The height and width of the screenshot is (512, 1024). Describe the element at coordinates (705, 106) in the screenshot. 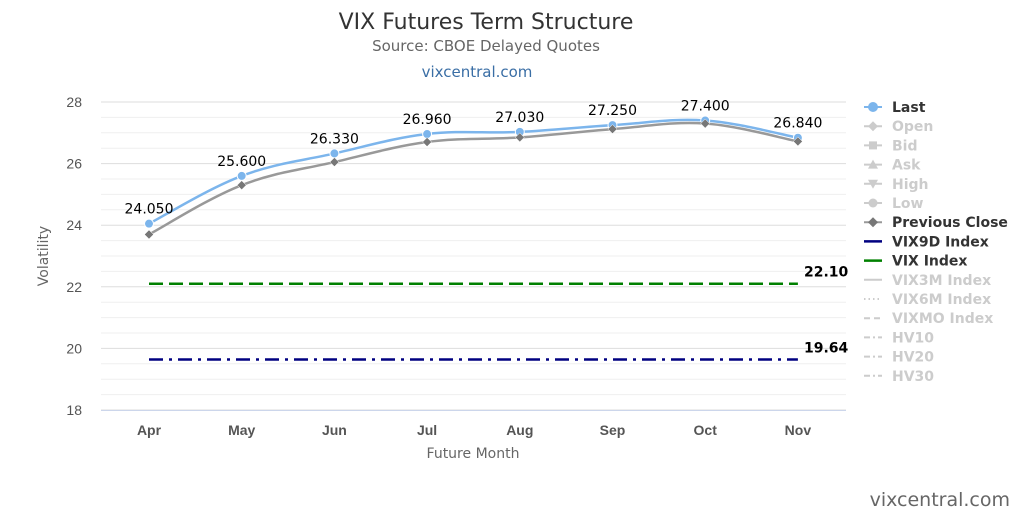

I see `data-label: 27.400` at that location.